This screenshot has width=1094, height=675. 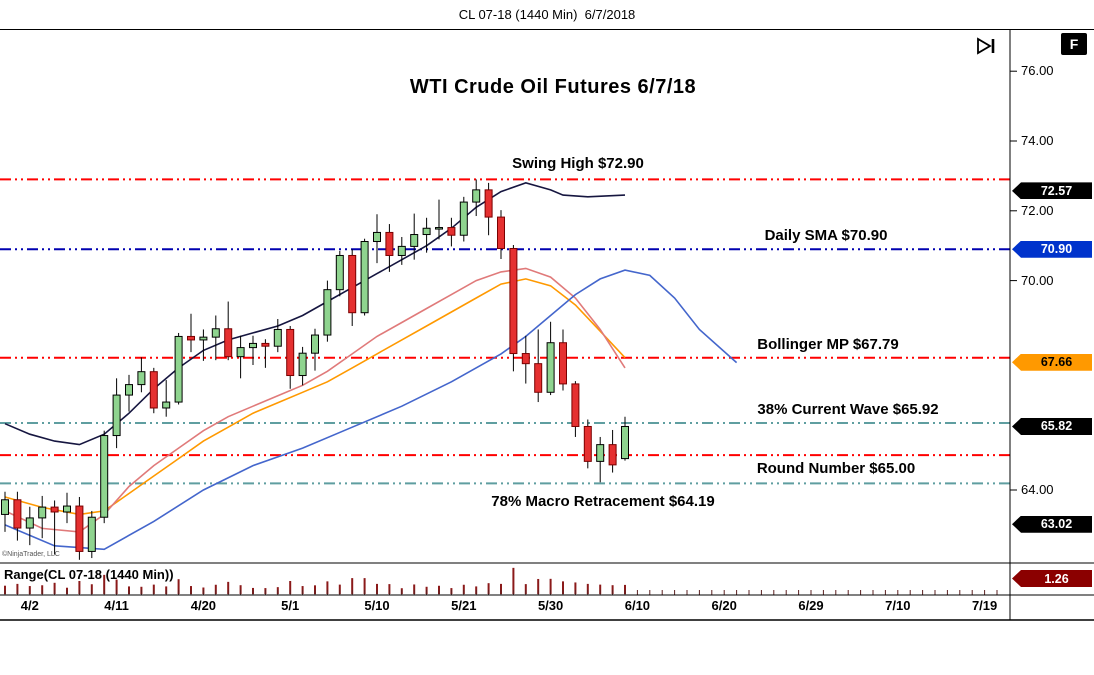 I want to click on lower-band-badge: 63.02, so click(x=1052, y=524).